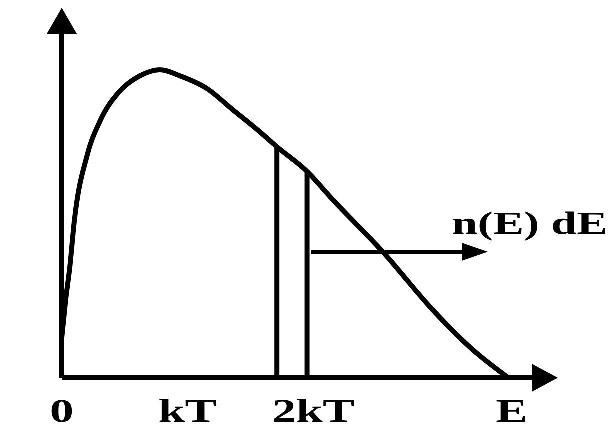  What do you see at coordinates (530, 223) in the screenshot?
I see `annotation: n(E) dE` at bounding box center [530, 223].